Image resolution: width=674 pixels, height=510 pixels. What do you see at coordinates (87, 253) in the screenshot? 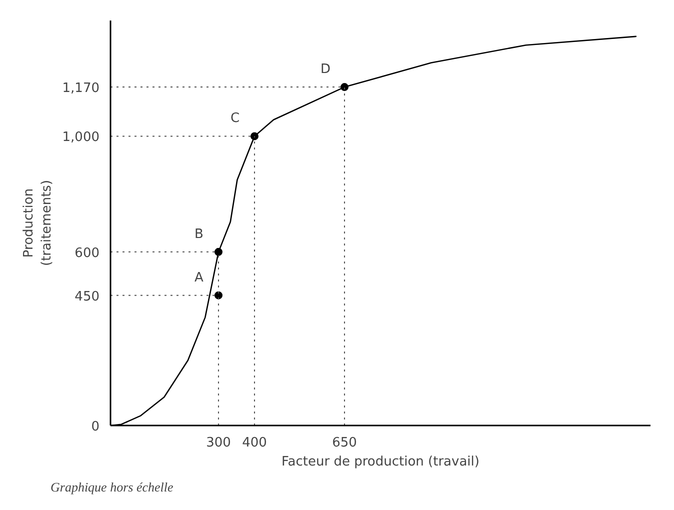
I see `y-tick-label: 600` at bounding box center [87, 253].